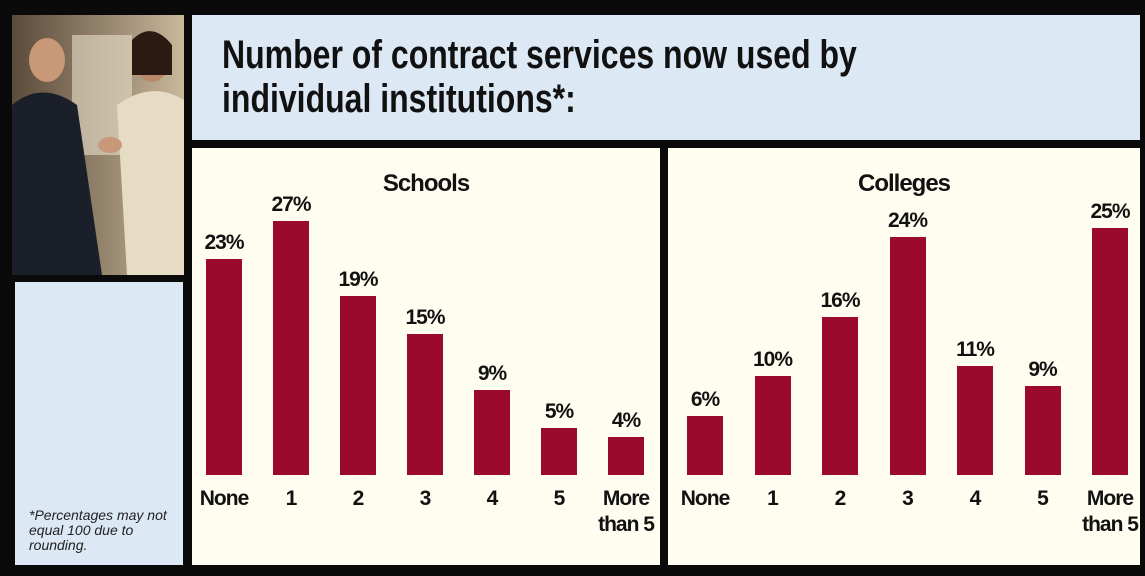 This screenshot has width=1145, height=576. What do you see at coordinates (425, 317) in the screenshot?
I see `value-label: 15%` at bounding box center [425, 317].